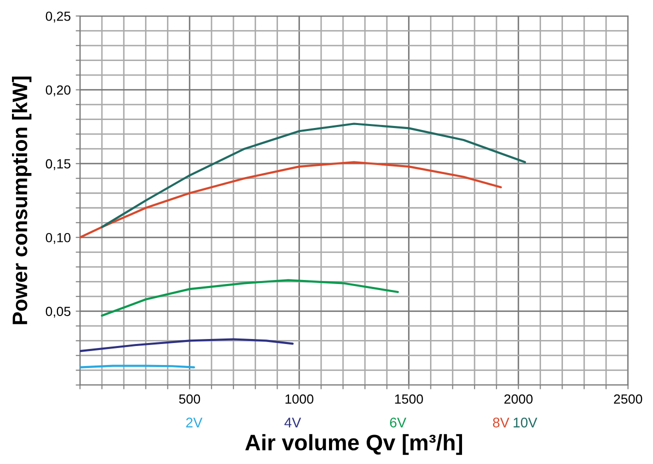 This screenshot has width=653, height=464. What do you see at coordinates (628, 399) in the screenshot?
I see `x-tick-label: 2500` at bounding box center [628, 399].